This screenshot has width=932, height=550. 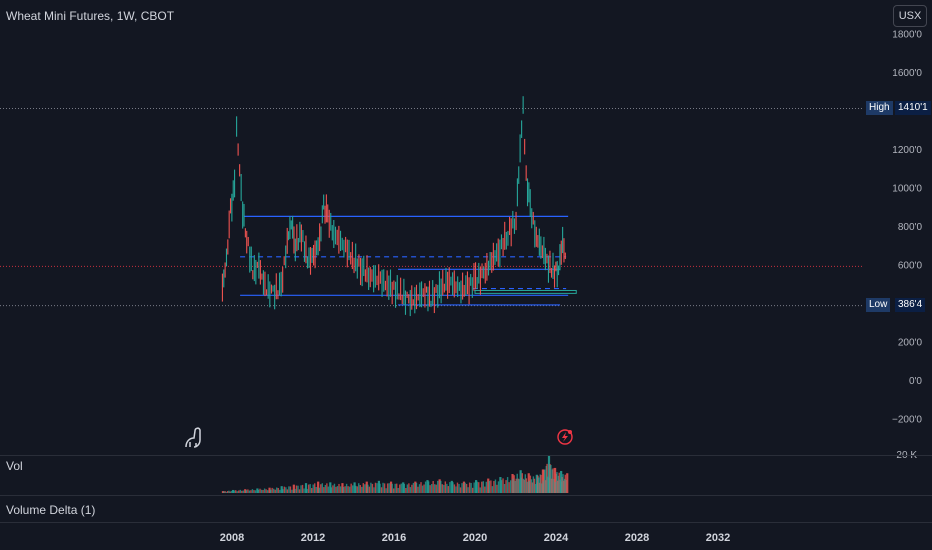 What do you see at coordinates (466, 522) in the screenshot?
I see `time-axis-divider` at bounding box center [466, 522].